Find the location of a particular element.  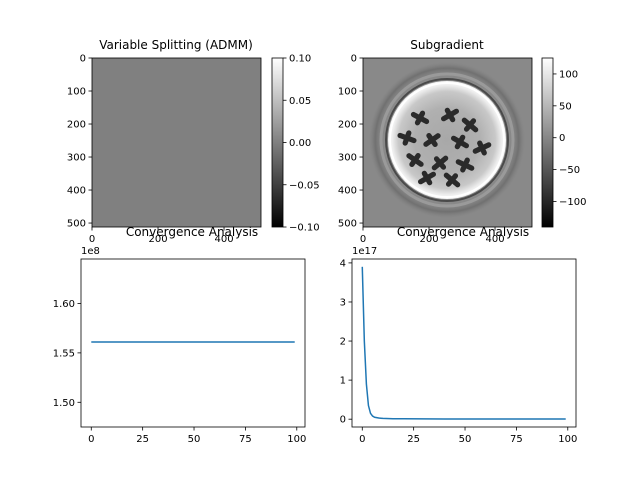

convergence-right-ytick-label: 0 is located at coordinates (343, 420).